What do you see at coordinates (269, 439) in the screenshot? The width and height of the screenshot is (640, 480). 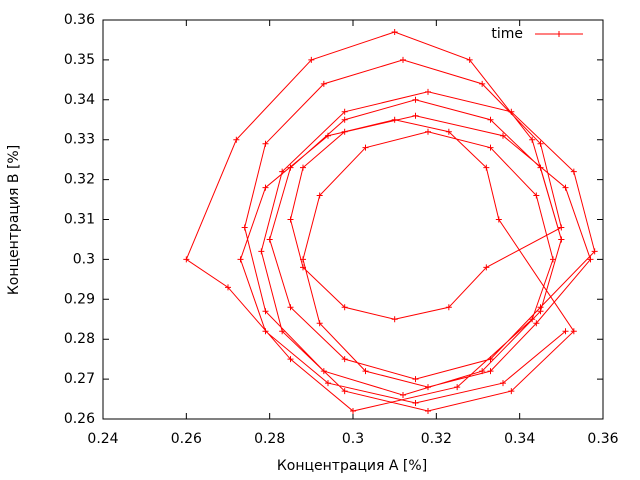 I see `x-tick-label: 0.28` at bounding box center [269, 439].